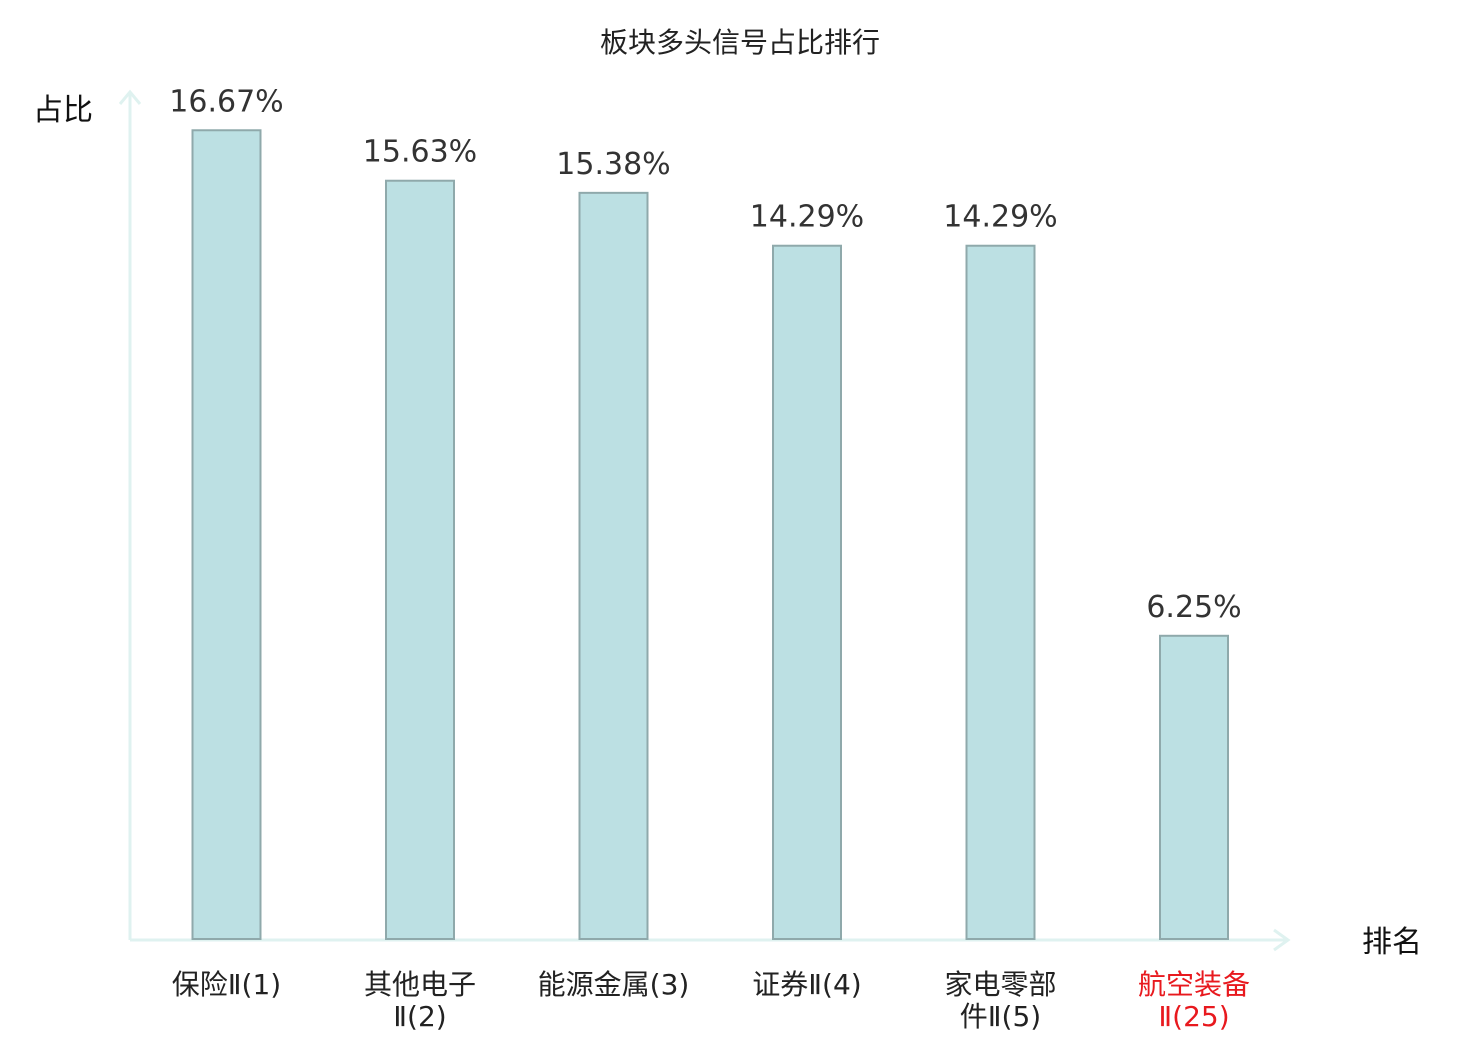 This screenshot has width=1480, height=1040. Describe the element at coordinates (226, 984) in the screenshot. I see `category-label-1: 保险Ⅱ(1)` at that location.